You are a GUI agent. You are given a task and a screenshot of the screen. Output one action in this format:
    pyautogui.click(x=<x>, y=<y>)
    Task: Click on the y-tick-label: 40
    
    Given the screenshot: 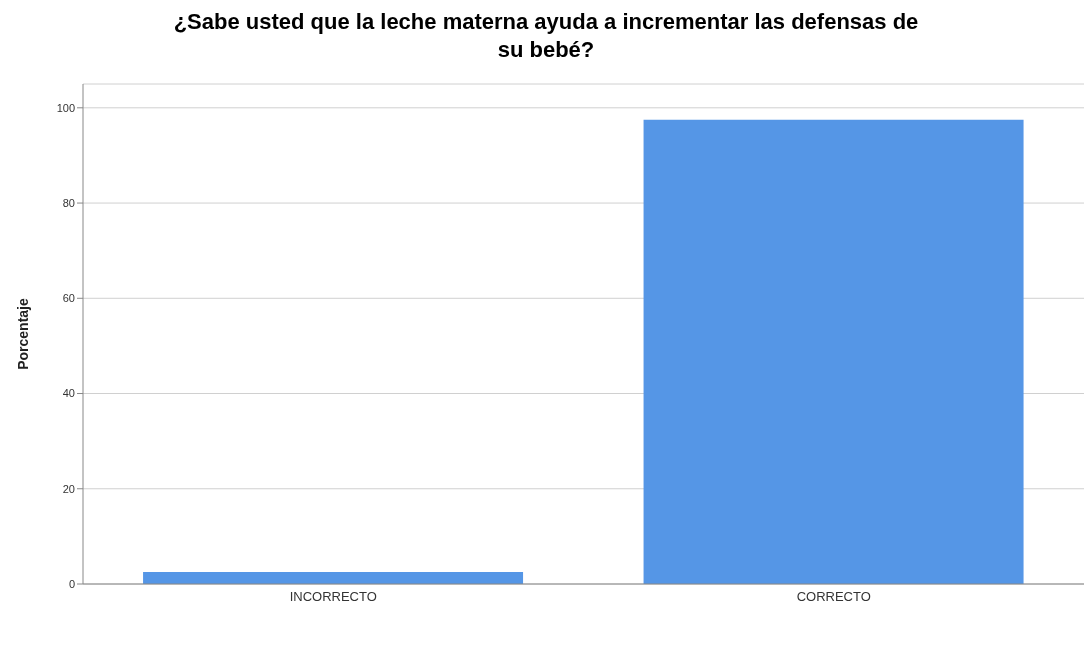 What is the action you would take?
    pyautogui.click(x=68, y=393)
    